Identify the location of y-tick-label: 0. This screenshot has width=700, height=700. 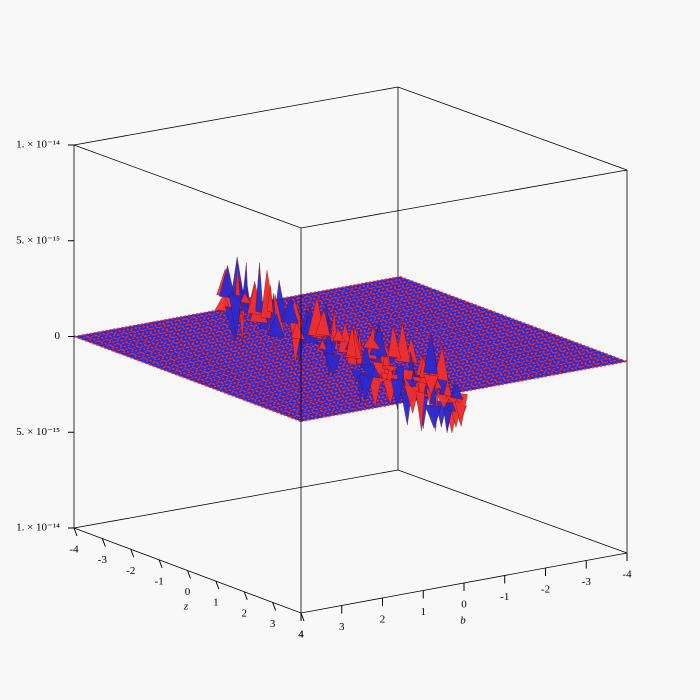
(464, 605).